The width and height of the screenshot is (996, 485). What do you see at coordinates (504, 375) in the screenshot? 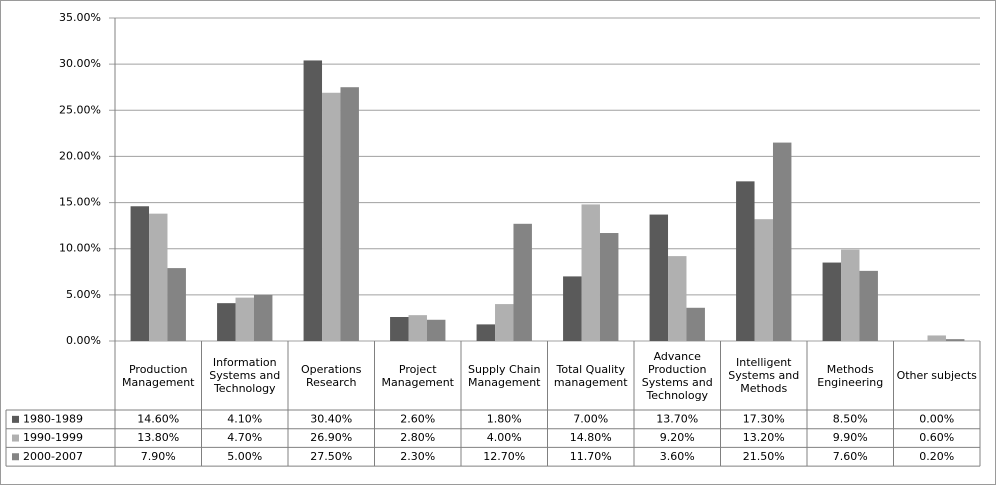
I see `category-label: Supply Chain Management` at bounding box center [504, 375].